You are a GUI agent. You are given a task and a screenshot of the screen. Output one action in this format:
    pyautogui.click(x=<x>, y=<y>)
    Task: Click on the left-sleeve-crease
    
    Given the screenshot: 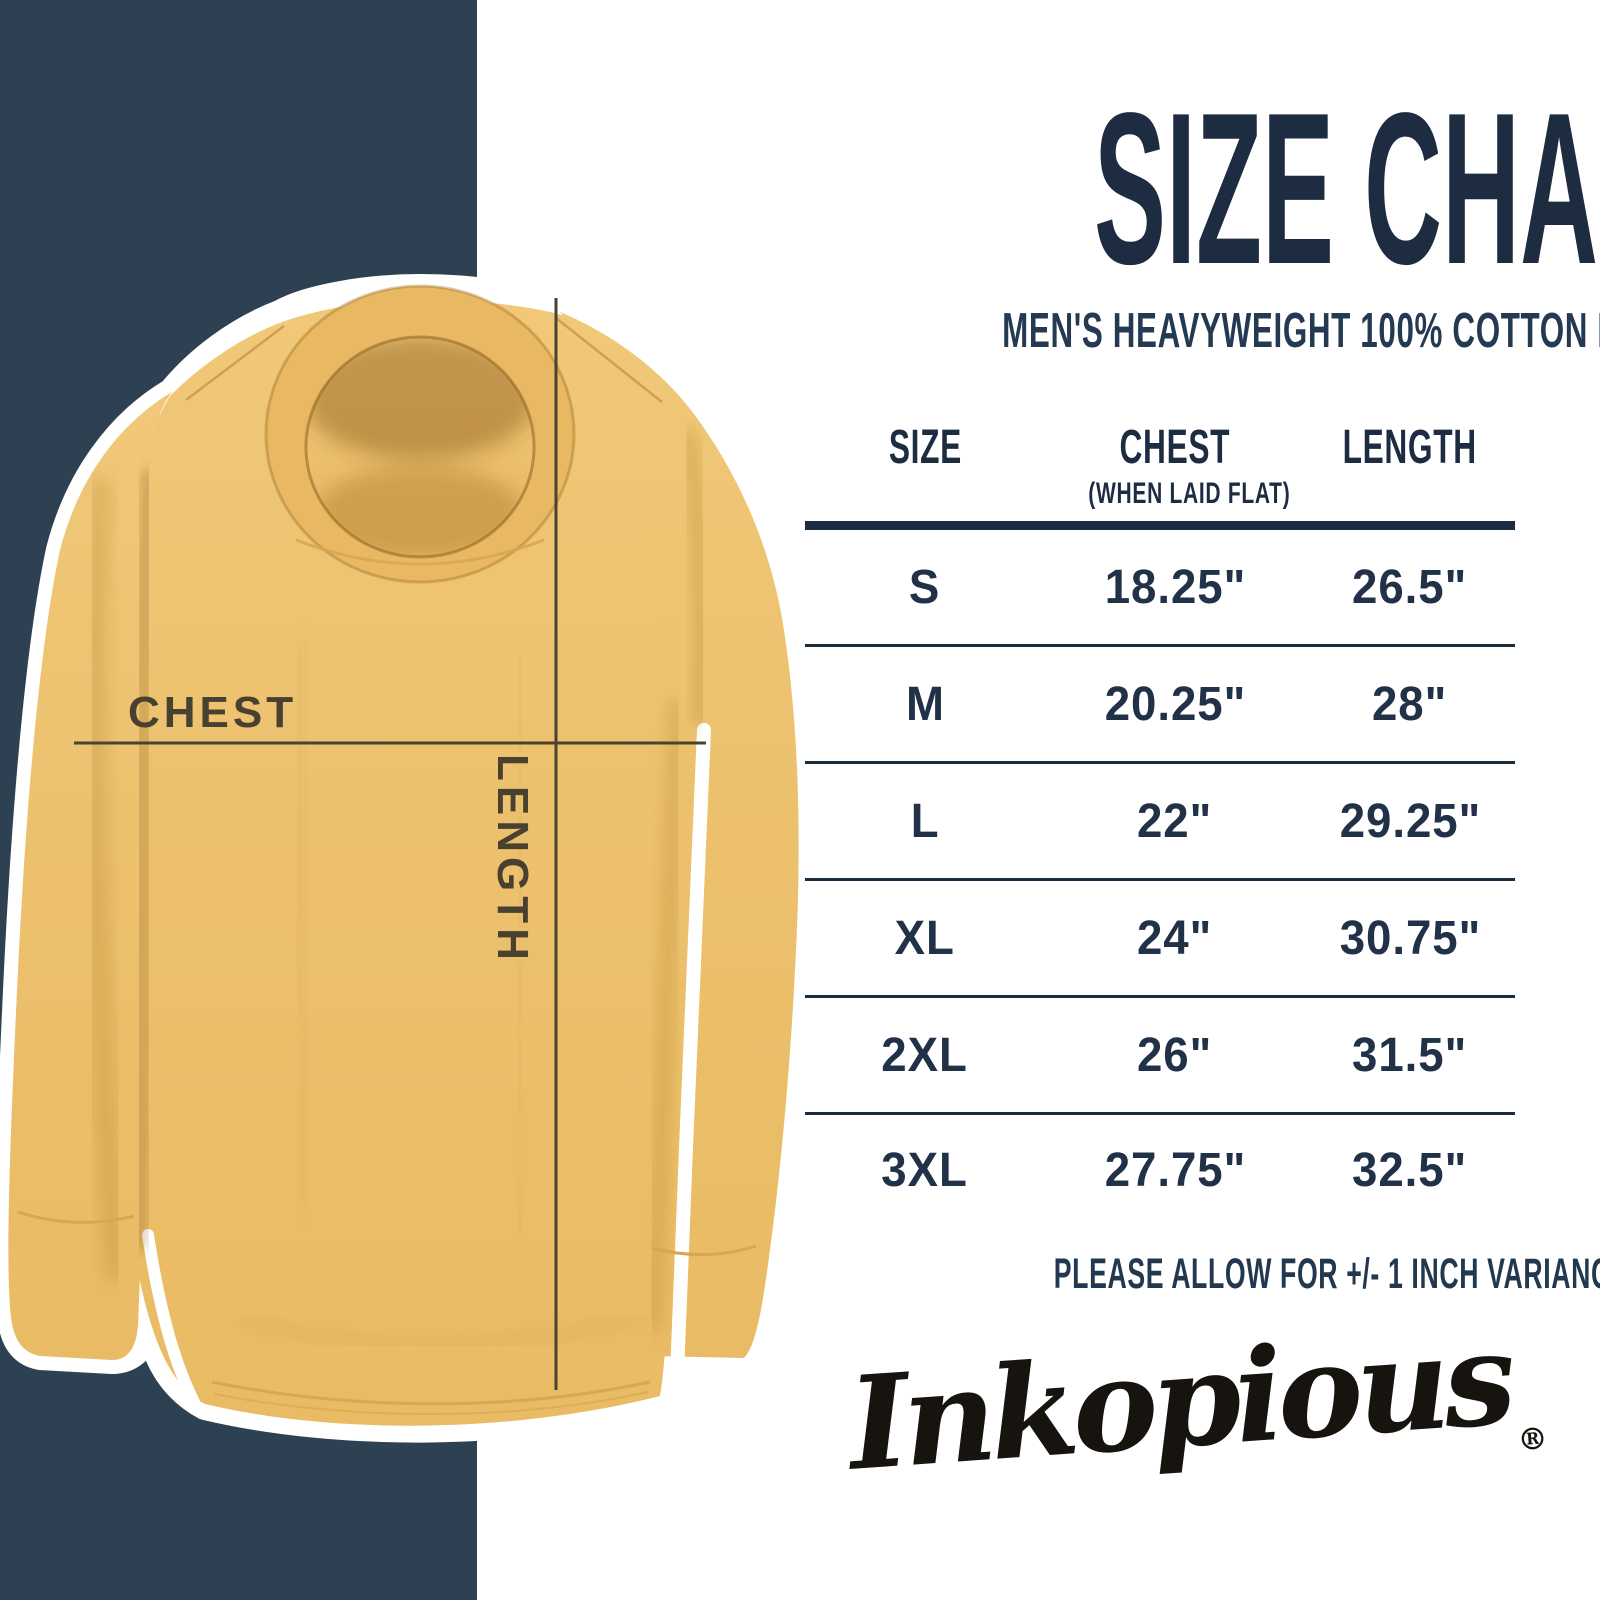 What is the action you would take?
    pyautogui.click(x=144, y=860)
    